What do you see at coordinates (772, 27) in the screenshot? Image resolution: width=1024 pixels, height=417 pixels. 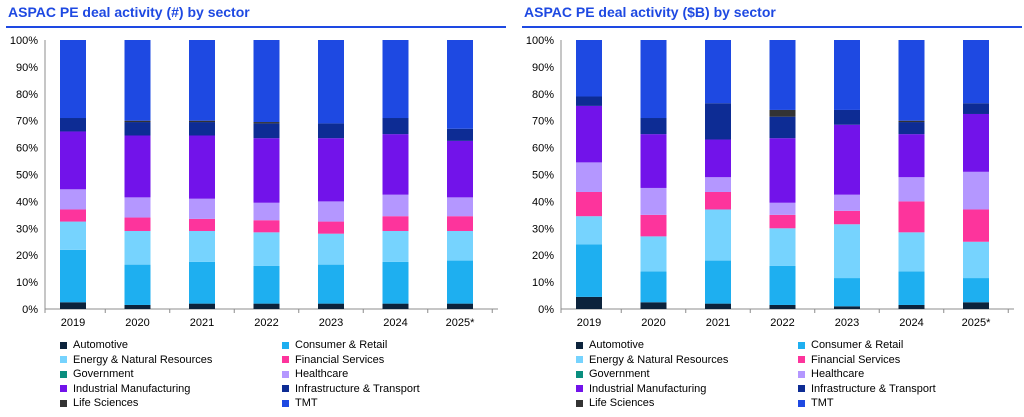 I see `title-underline` at bounding box center [772, 27].